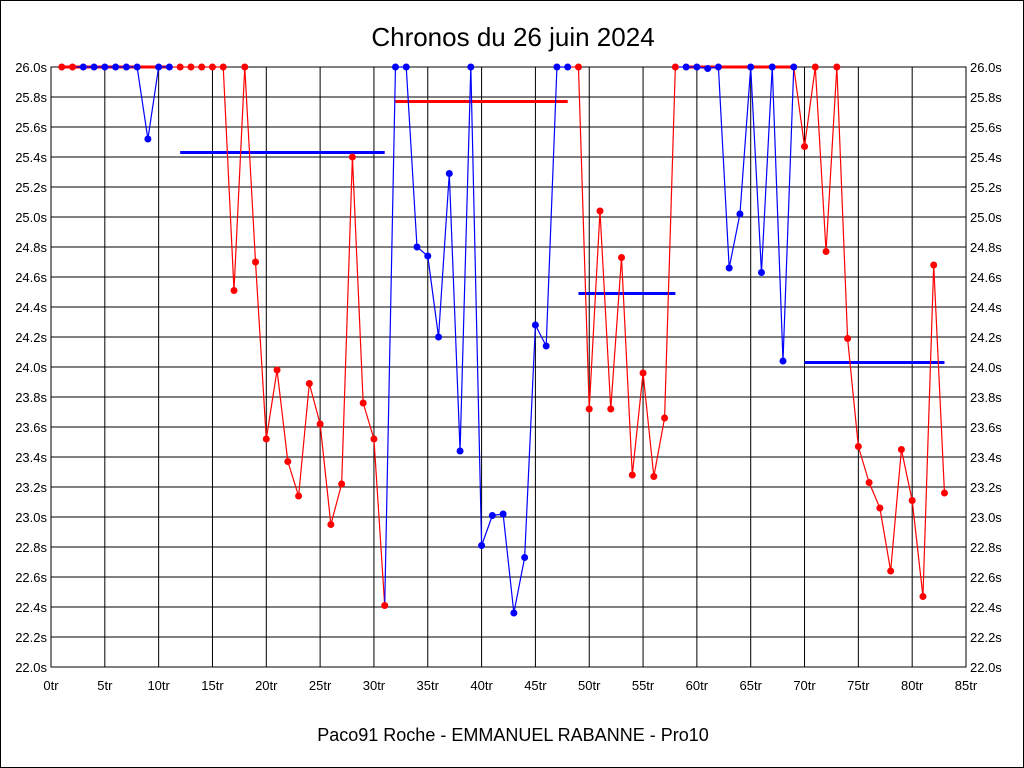 The width and height of the screenshot is (1024, 768). Describe the element at coordinates (986, 517) in the screenshot. I see `y-tick-label-right: 23.0s` at that location.